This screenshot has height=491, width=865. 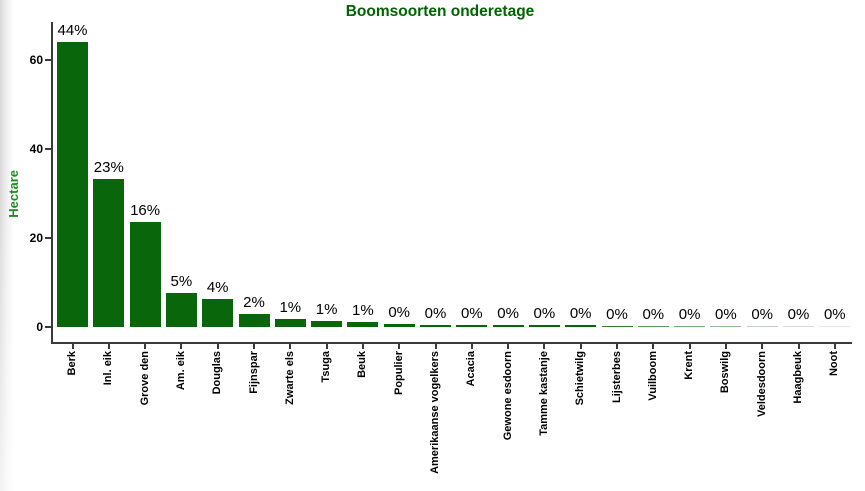 What do you see at coordinates (435, 325) in the screenshot?
I see `bar-amerikaanse-vogelkers` at bounding box center [435, 325].